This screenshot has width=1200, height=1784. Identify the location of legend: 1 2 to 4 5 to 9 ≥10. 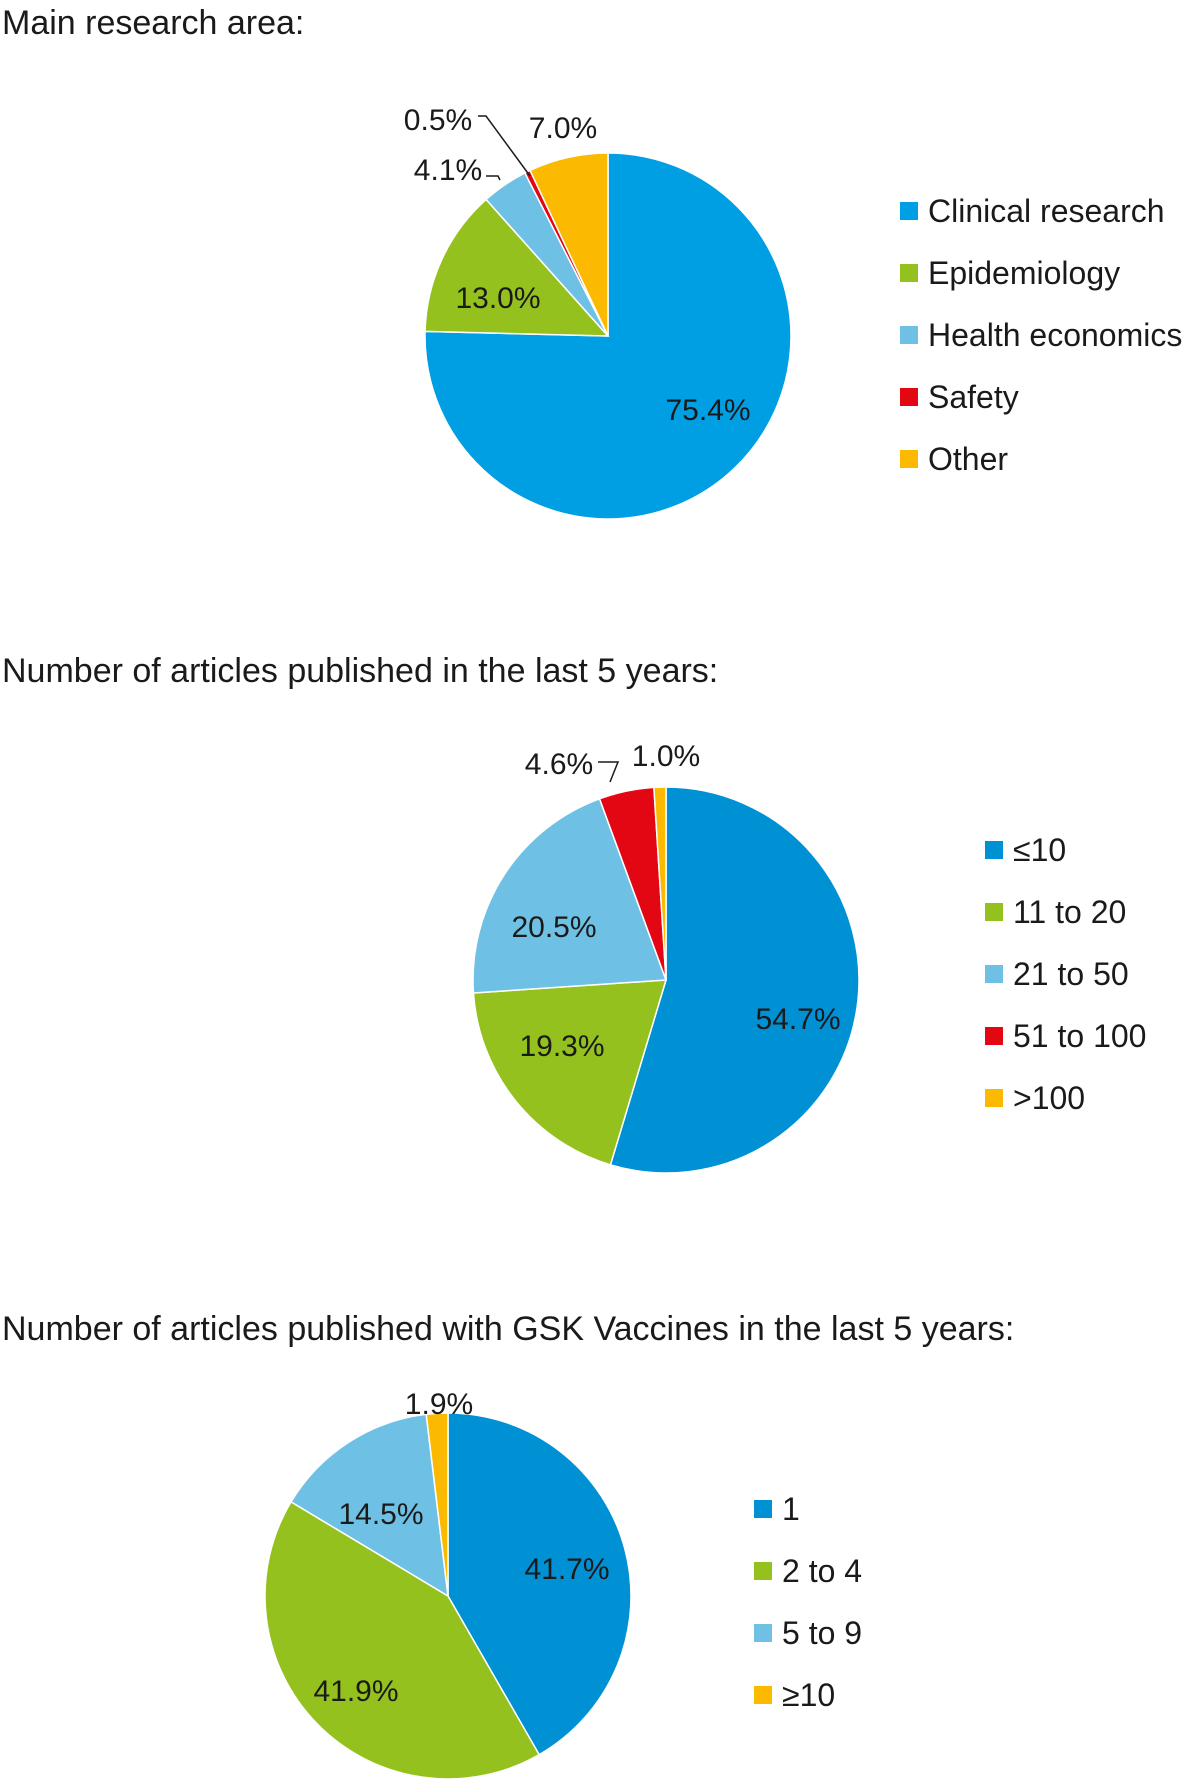
(808, 1602).